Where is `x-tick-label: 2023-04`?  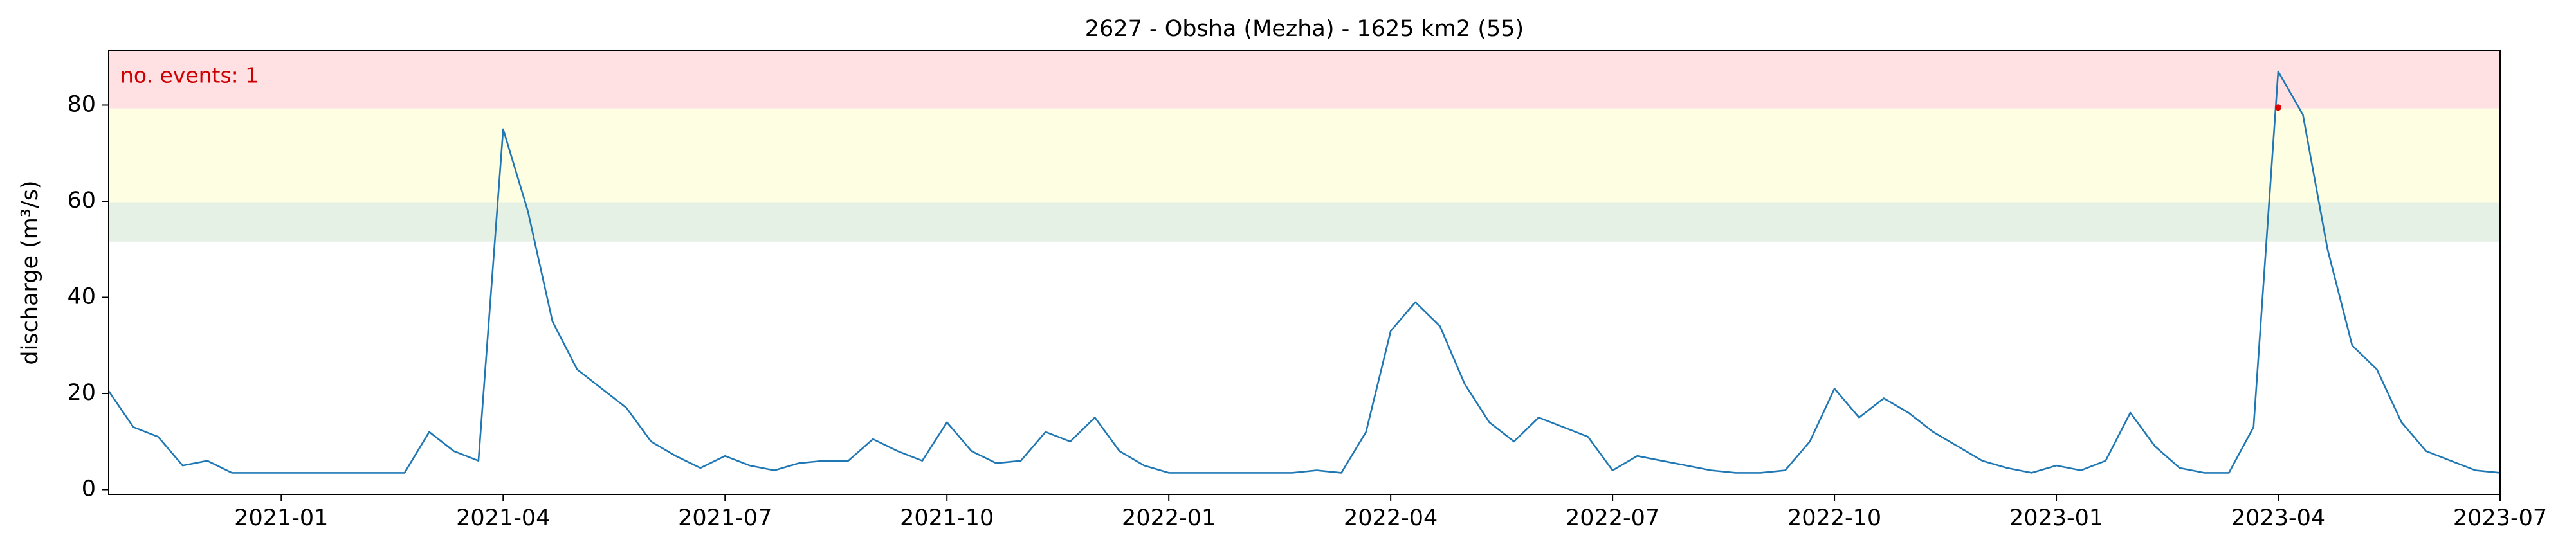
x-tick-label: 2023-04 is located at coordinates (2278, 518).